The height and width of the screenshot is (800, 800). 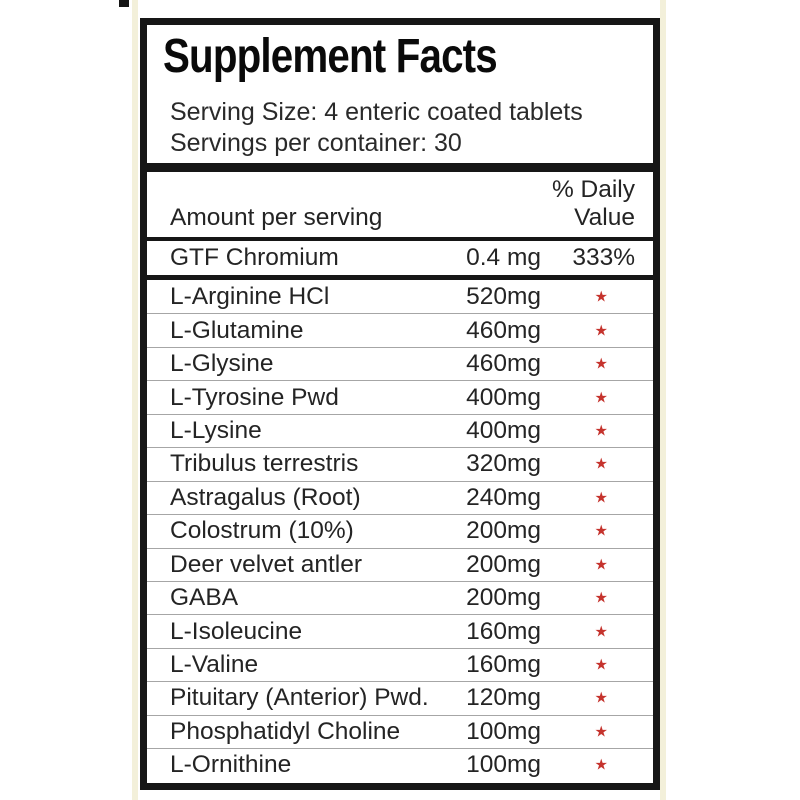 I want to click on ingredient-name: Phosphatidyl Choline, so click(x=285, y=731).